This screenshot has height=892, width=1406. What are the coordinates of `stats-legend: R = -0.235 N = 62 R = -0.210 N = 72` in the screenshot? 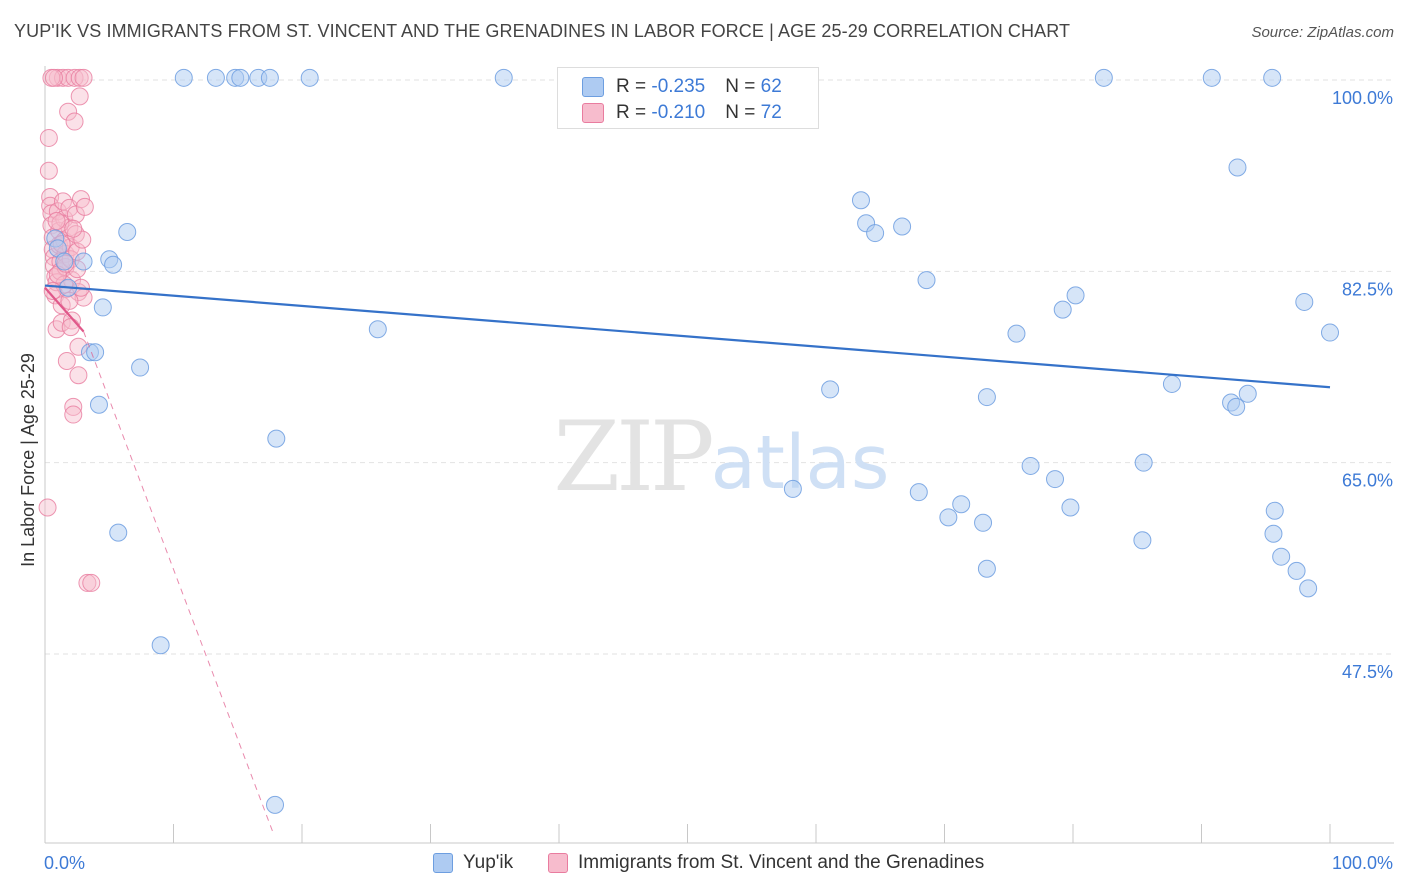 It's located at (688, 98).